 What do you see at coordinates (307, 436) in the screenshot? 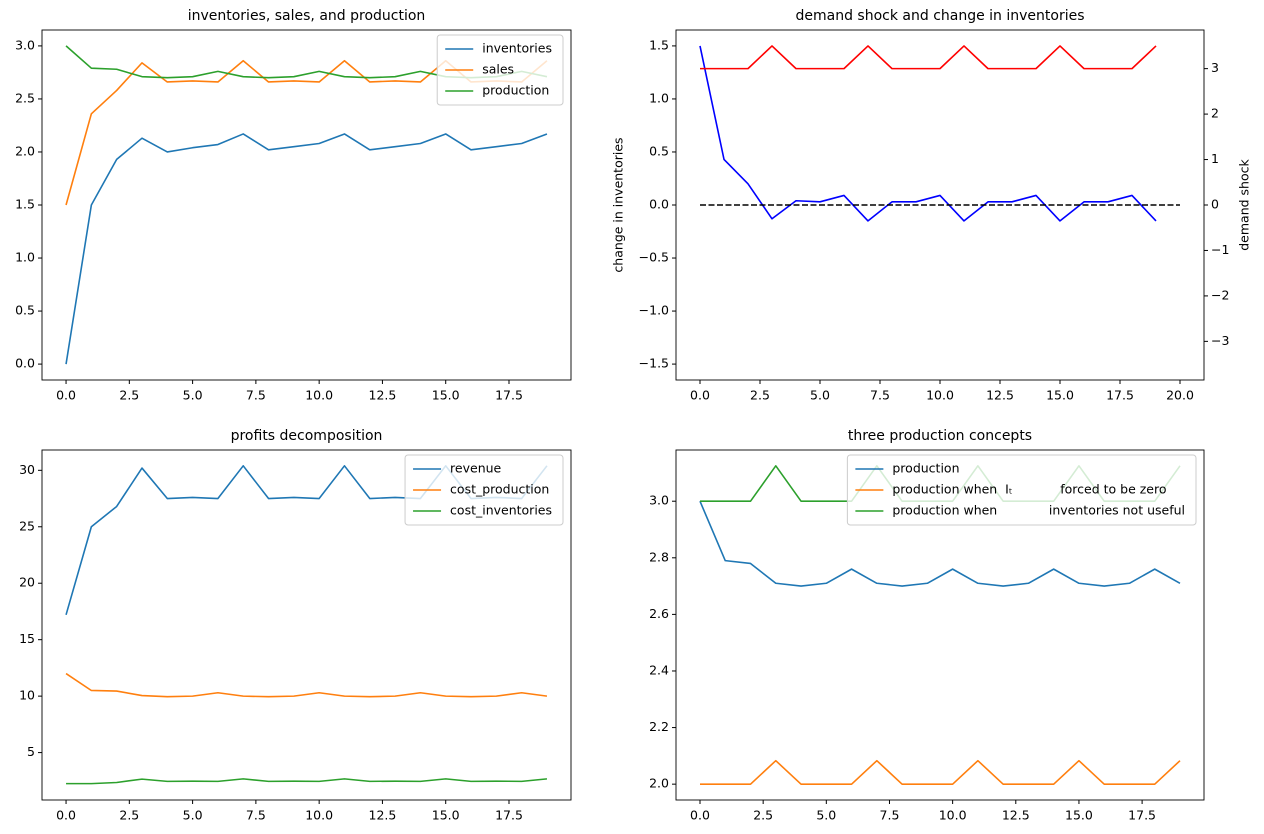
I see `chart-title: profits decomposition` at bounding box center [307, 436].